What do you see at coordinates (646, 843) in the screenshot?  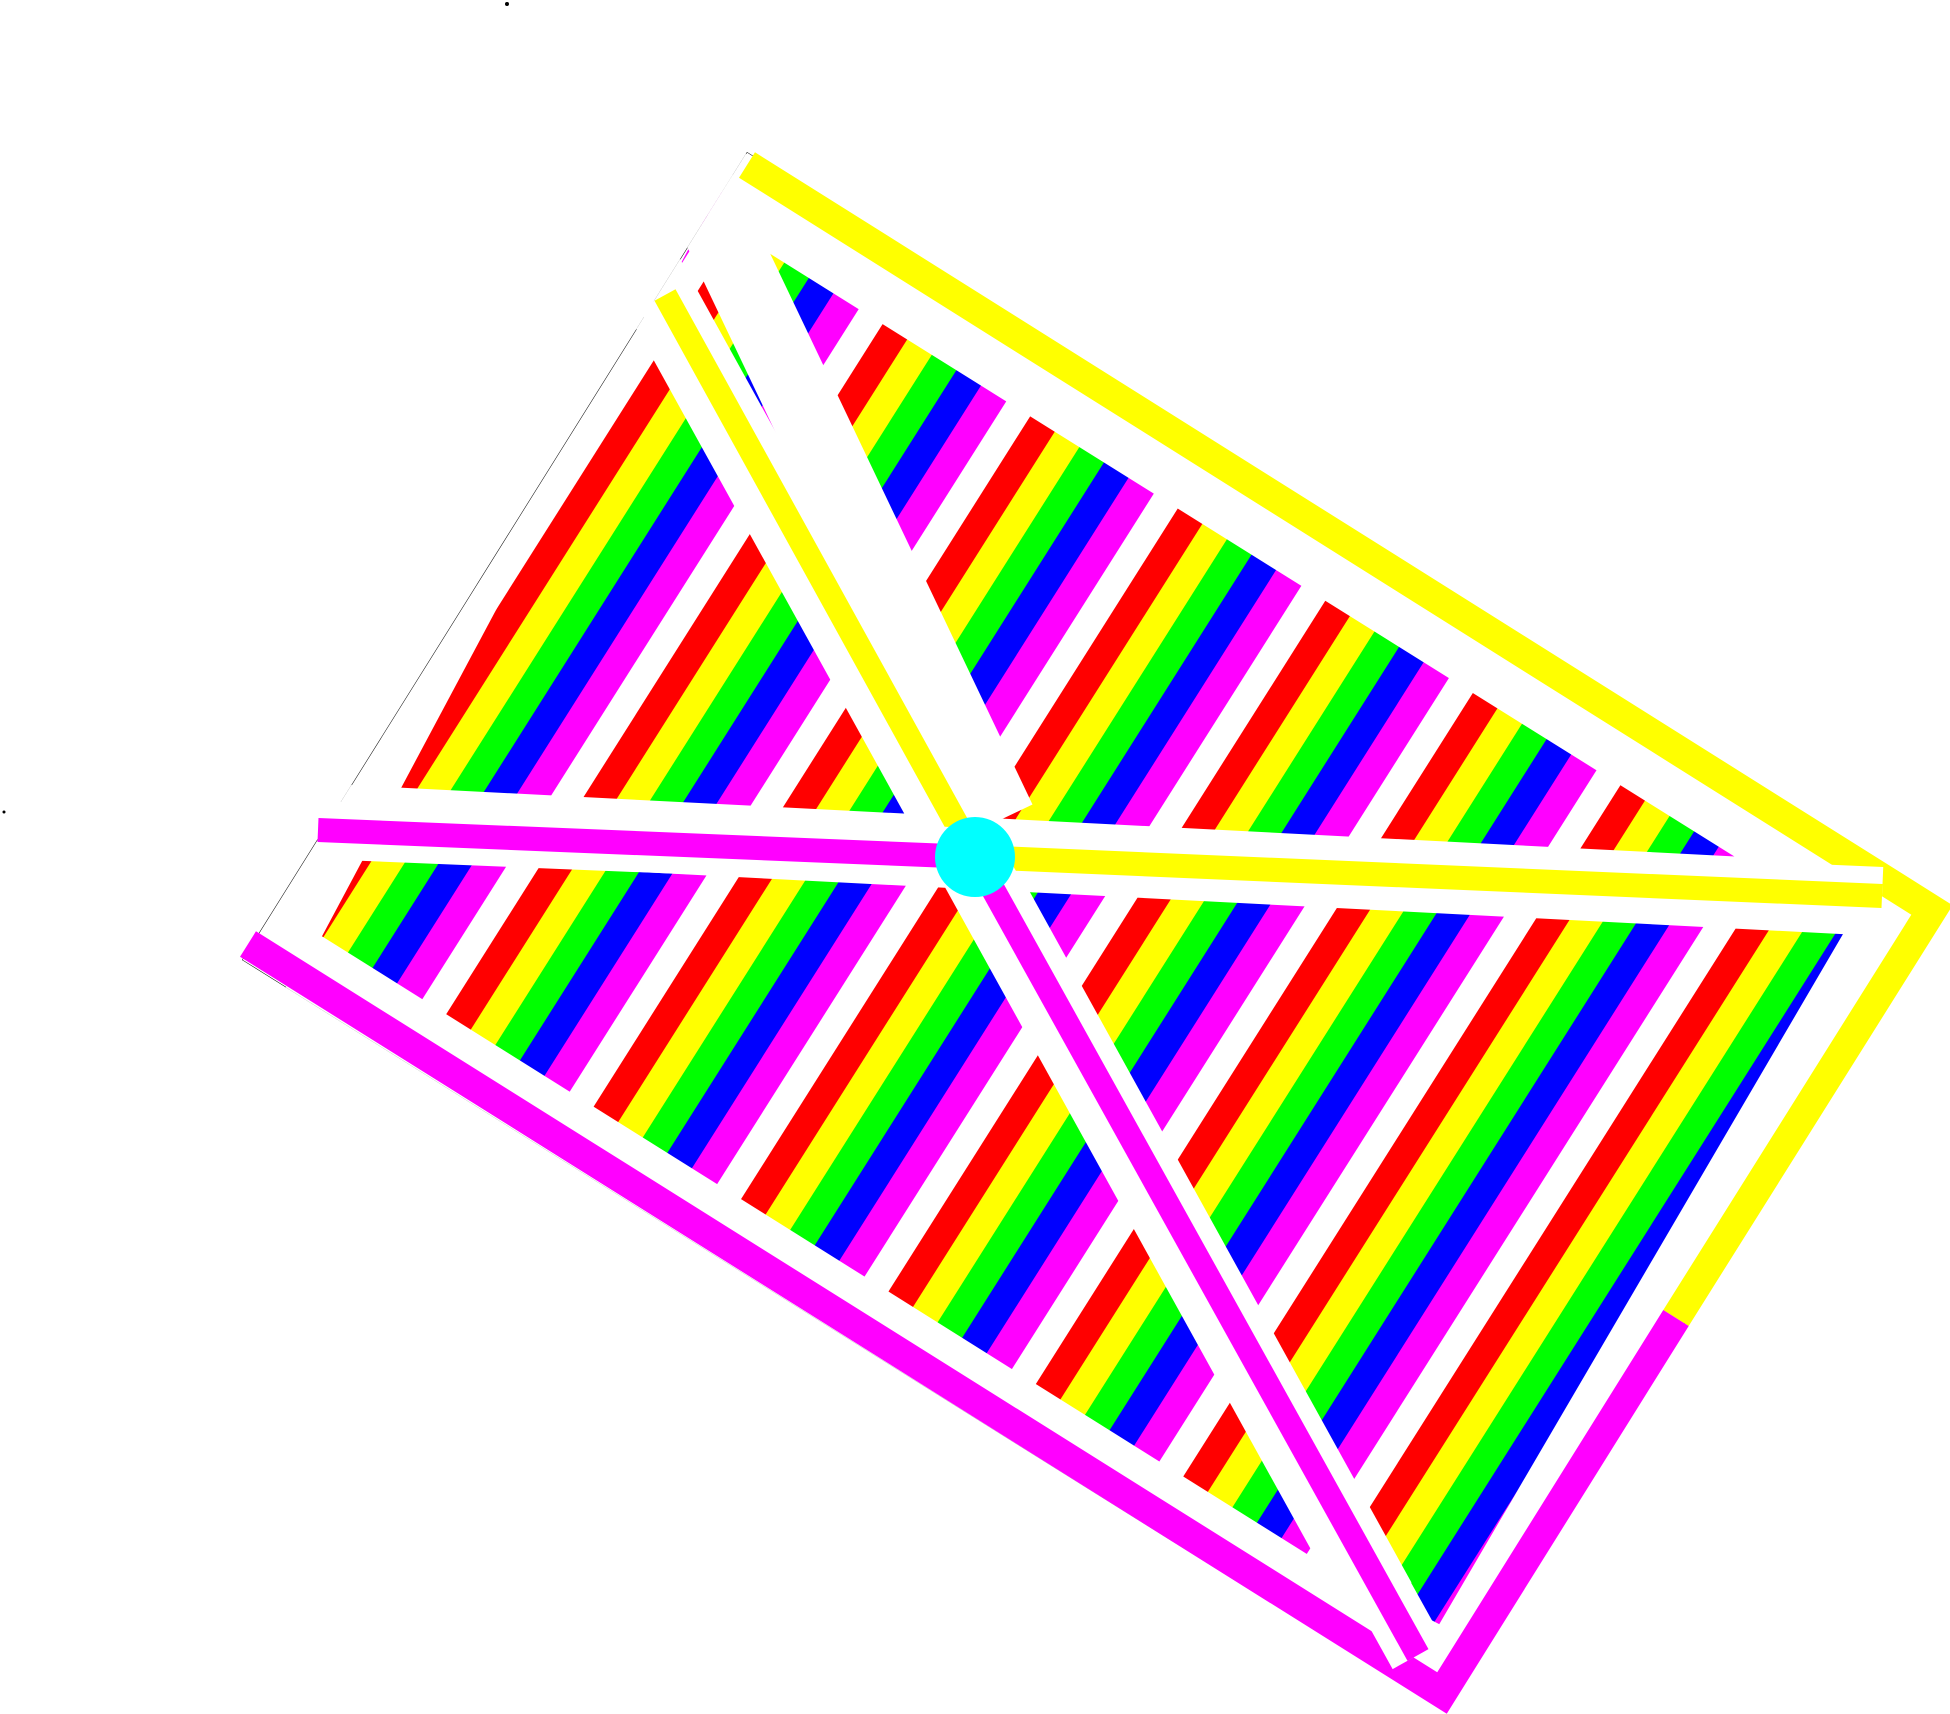 I see `spoke-left` at bounding box center [646, 843].